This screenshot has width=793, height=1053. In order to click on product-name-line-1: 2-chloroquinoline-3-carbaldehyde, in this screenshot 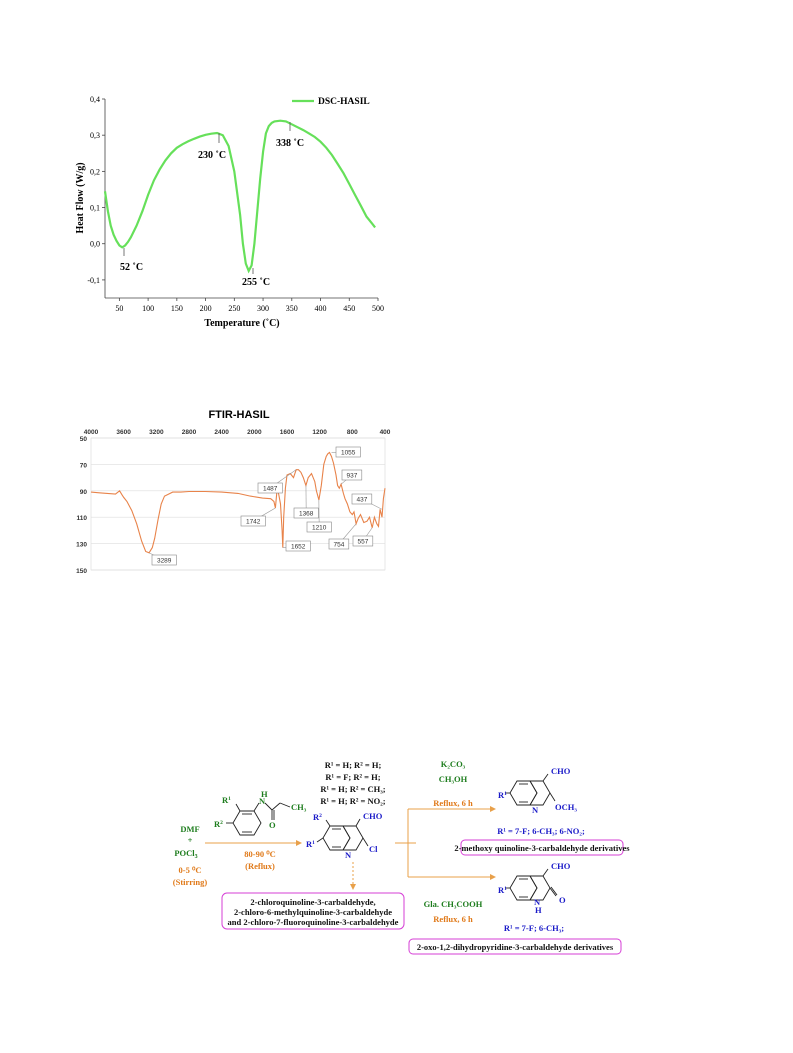, I will do `click(312, 902)`.